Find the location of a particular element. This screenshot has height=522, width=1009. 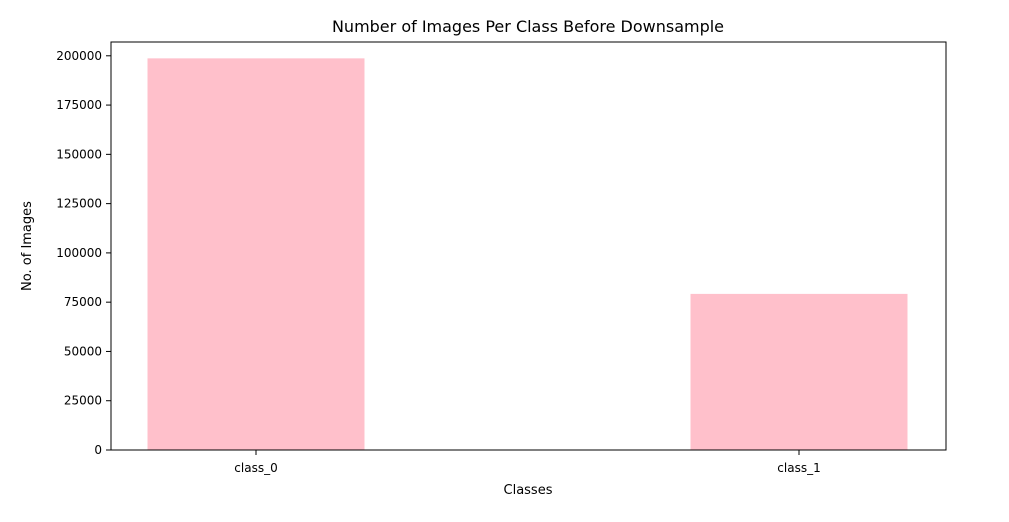

y-tick-label: 50000 is located at coordinates (83, 351).